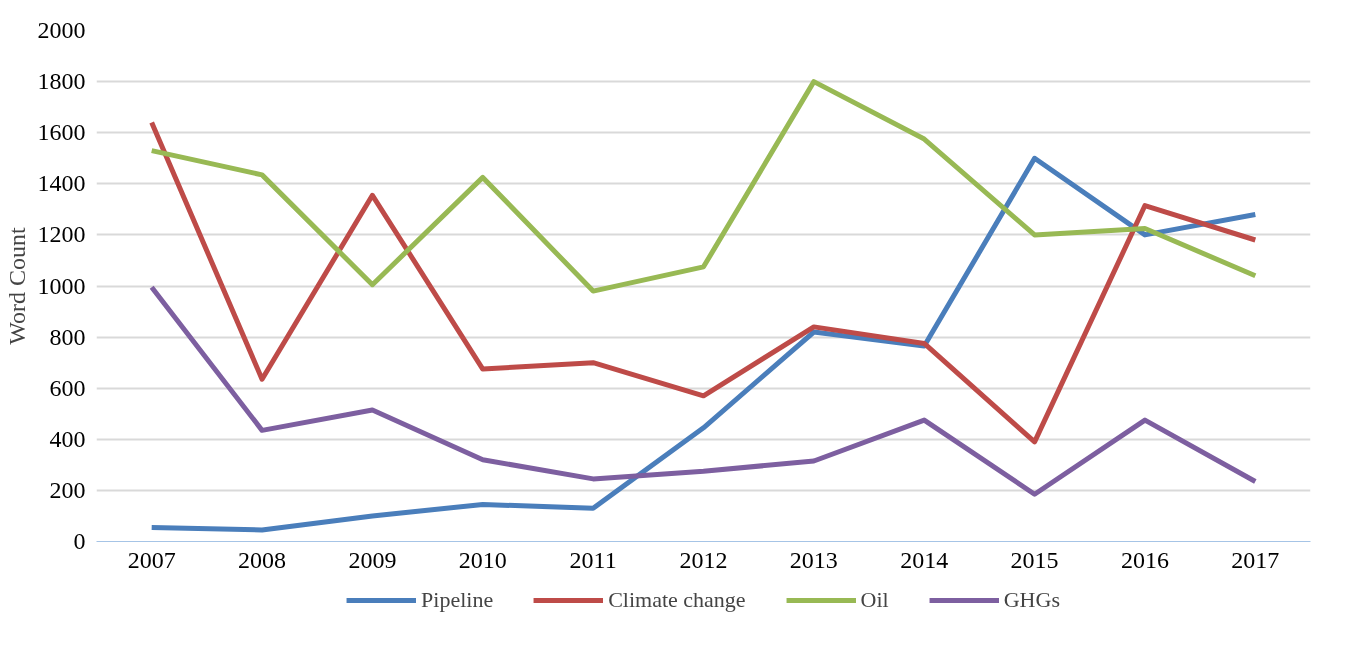  Describe the element at coordinates (67, 438) in the screenshot. I see `y-tick-label: 400` at that location.